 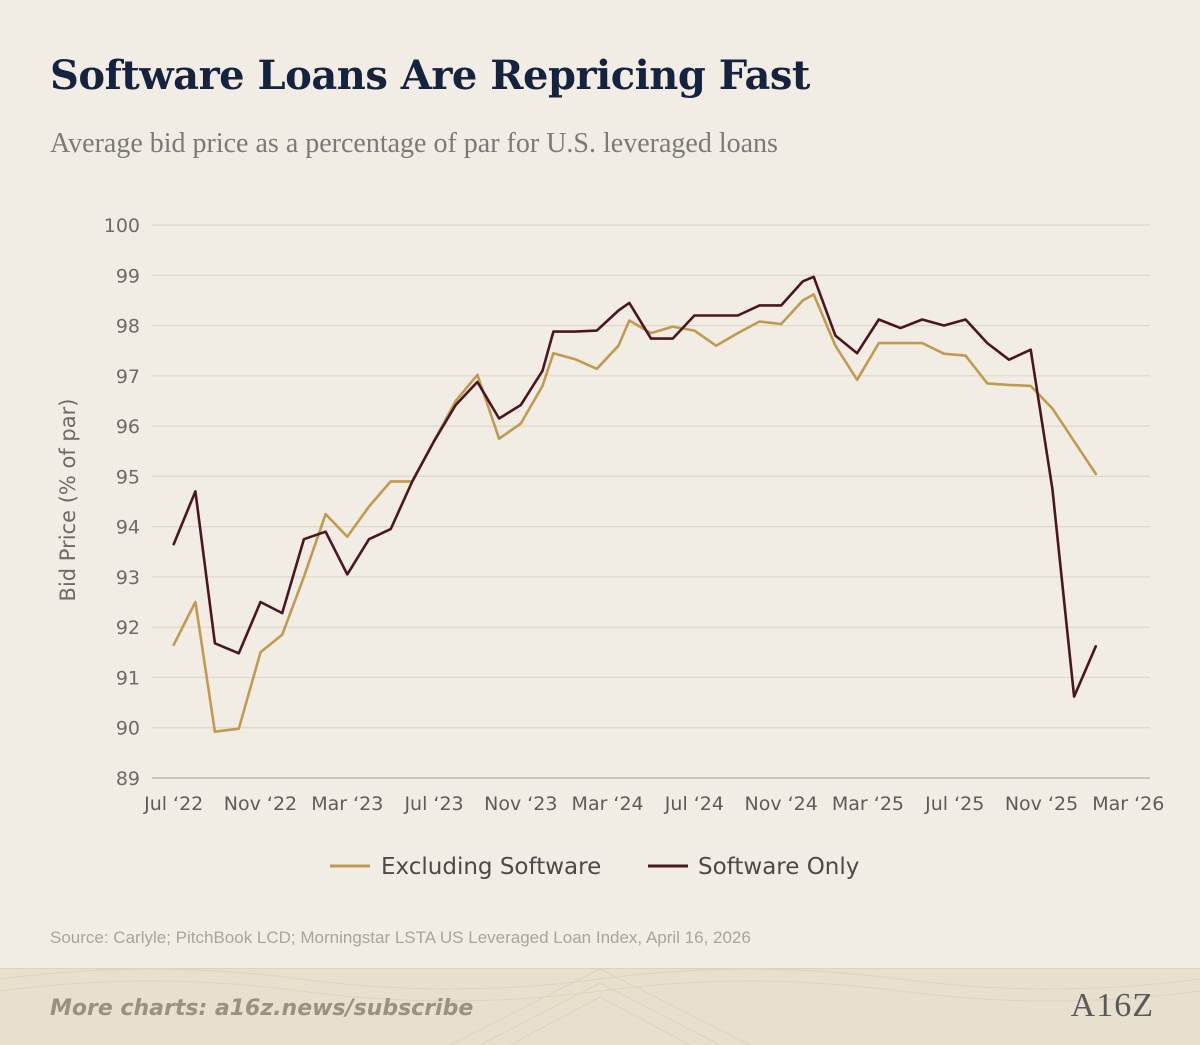 I want to click on x-tick-label: Nov ‘25, so click(x=1041, y=804).